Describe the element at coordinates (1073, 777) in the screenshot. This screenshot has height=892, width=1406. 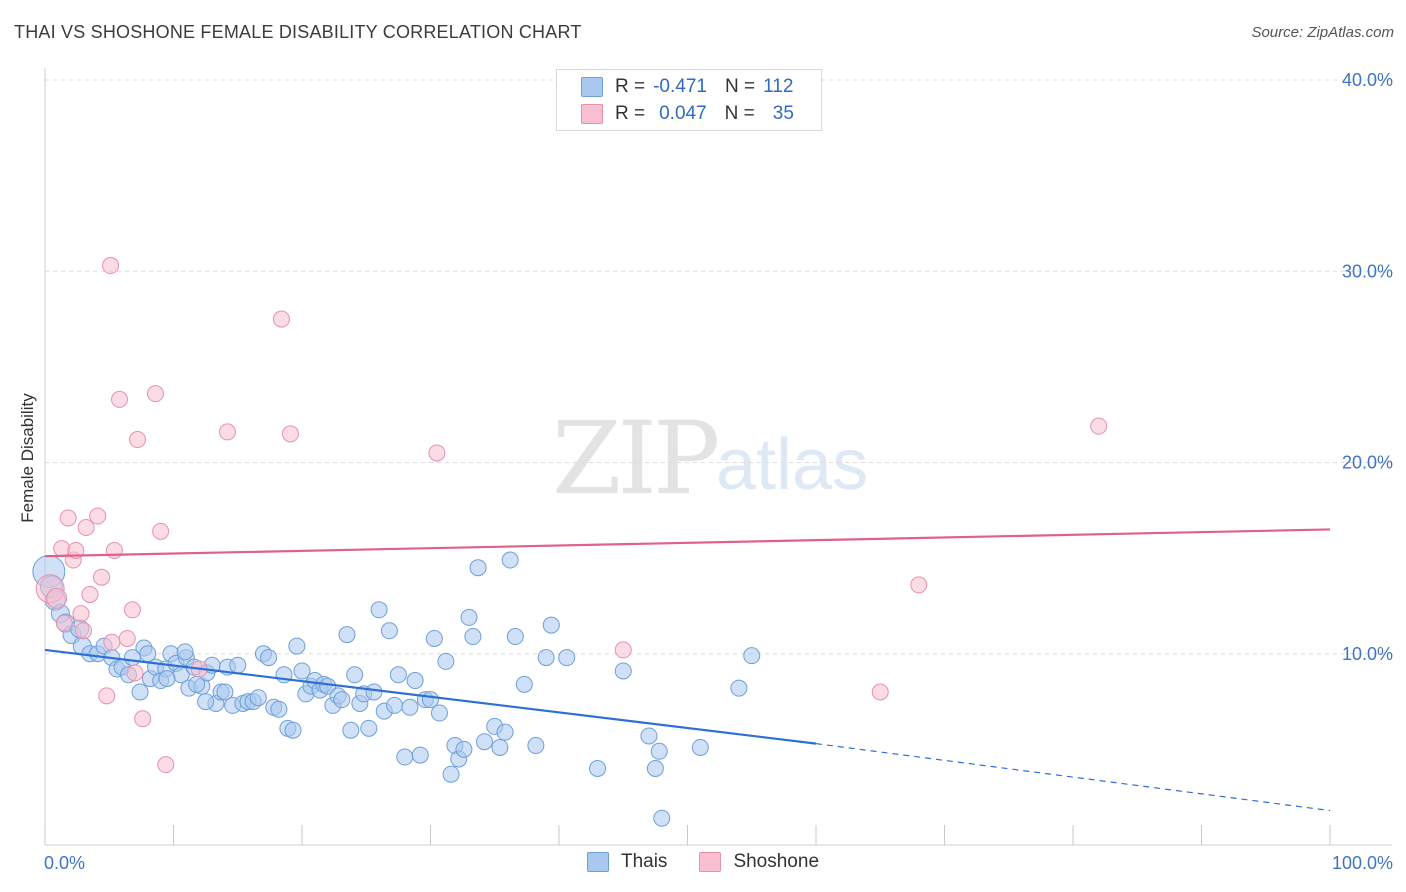
I see `thais-trend-line-extension` at that location.